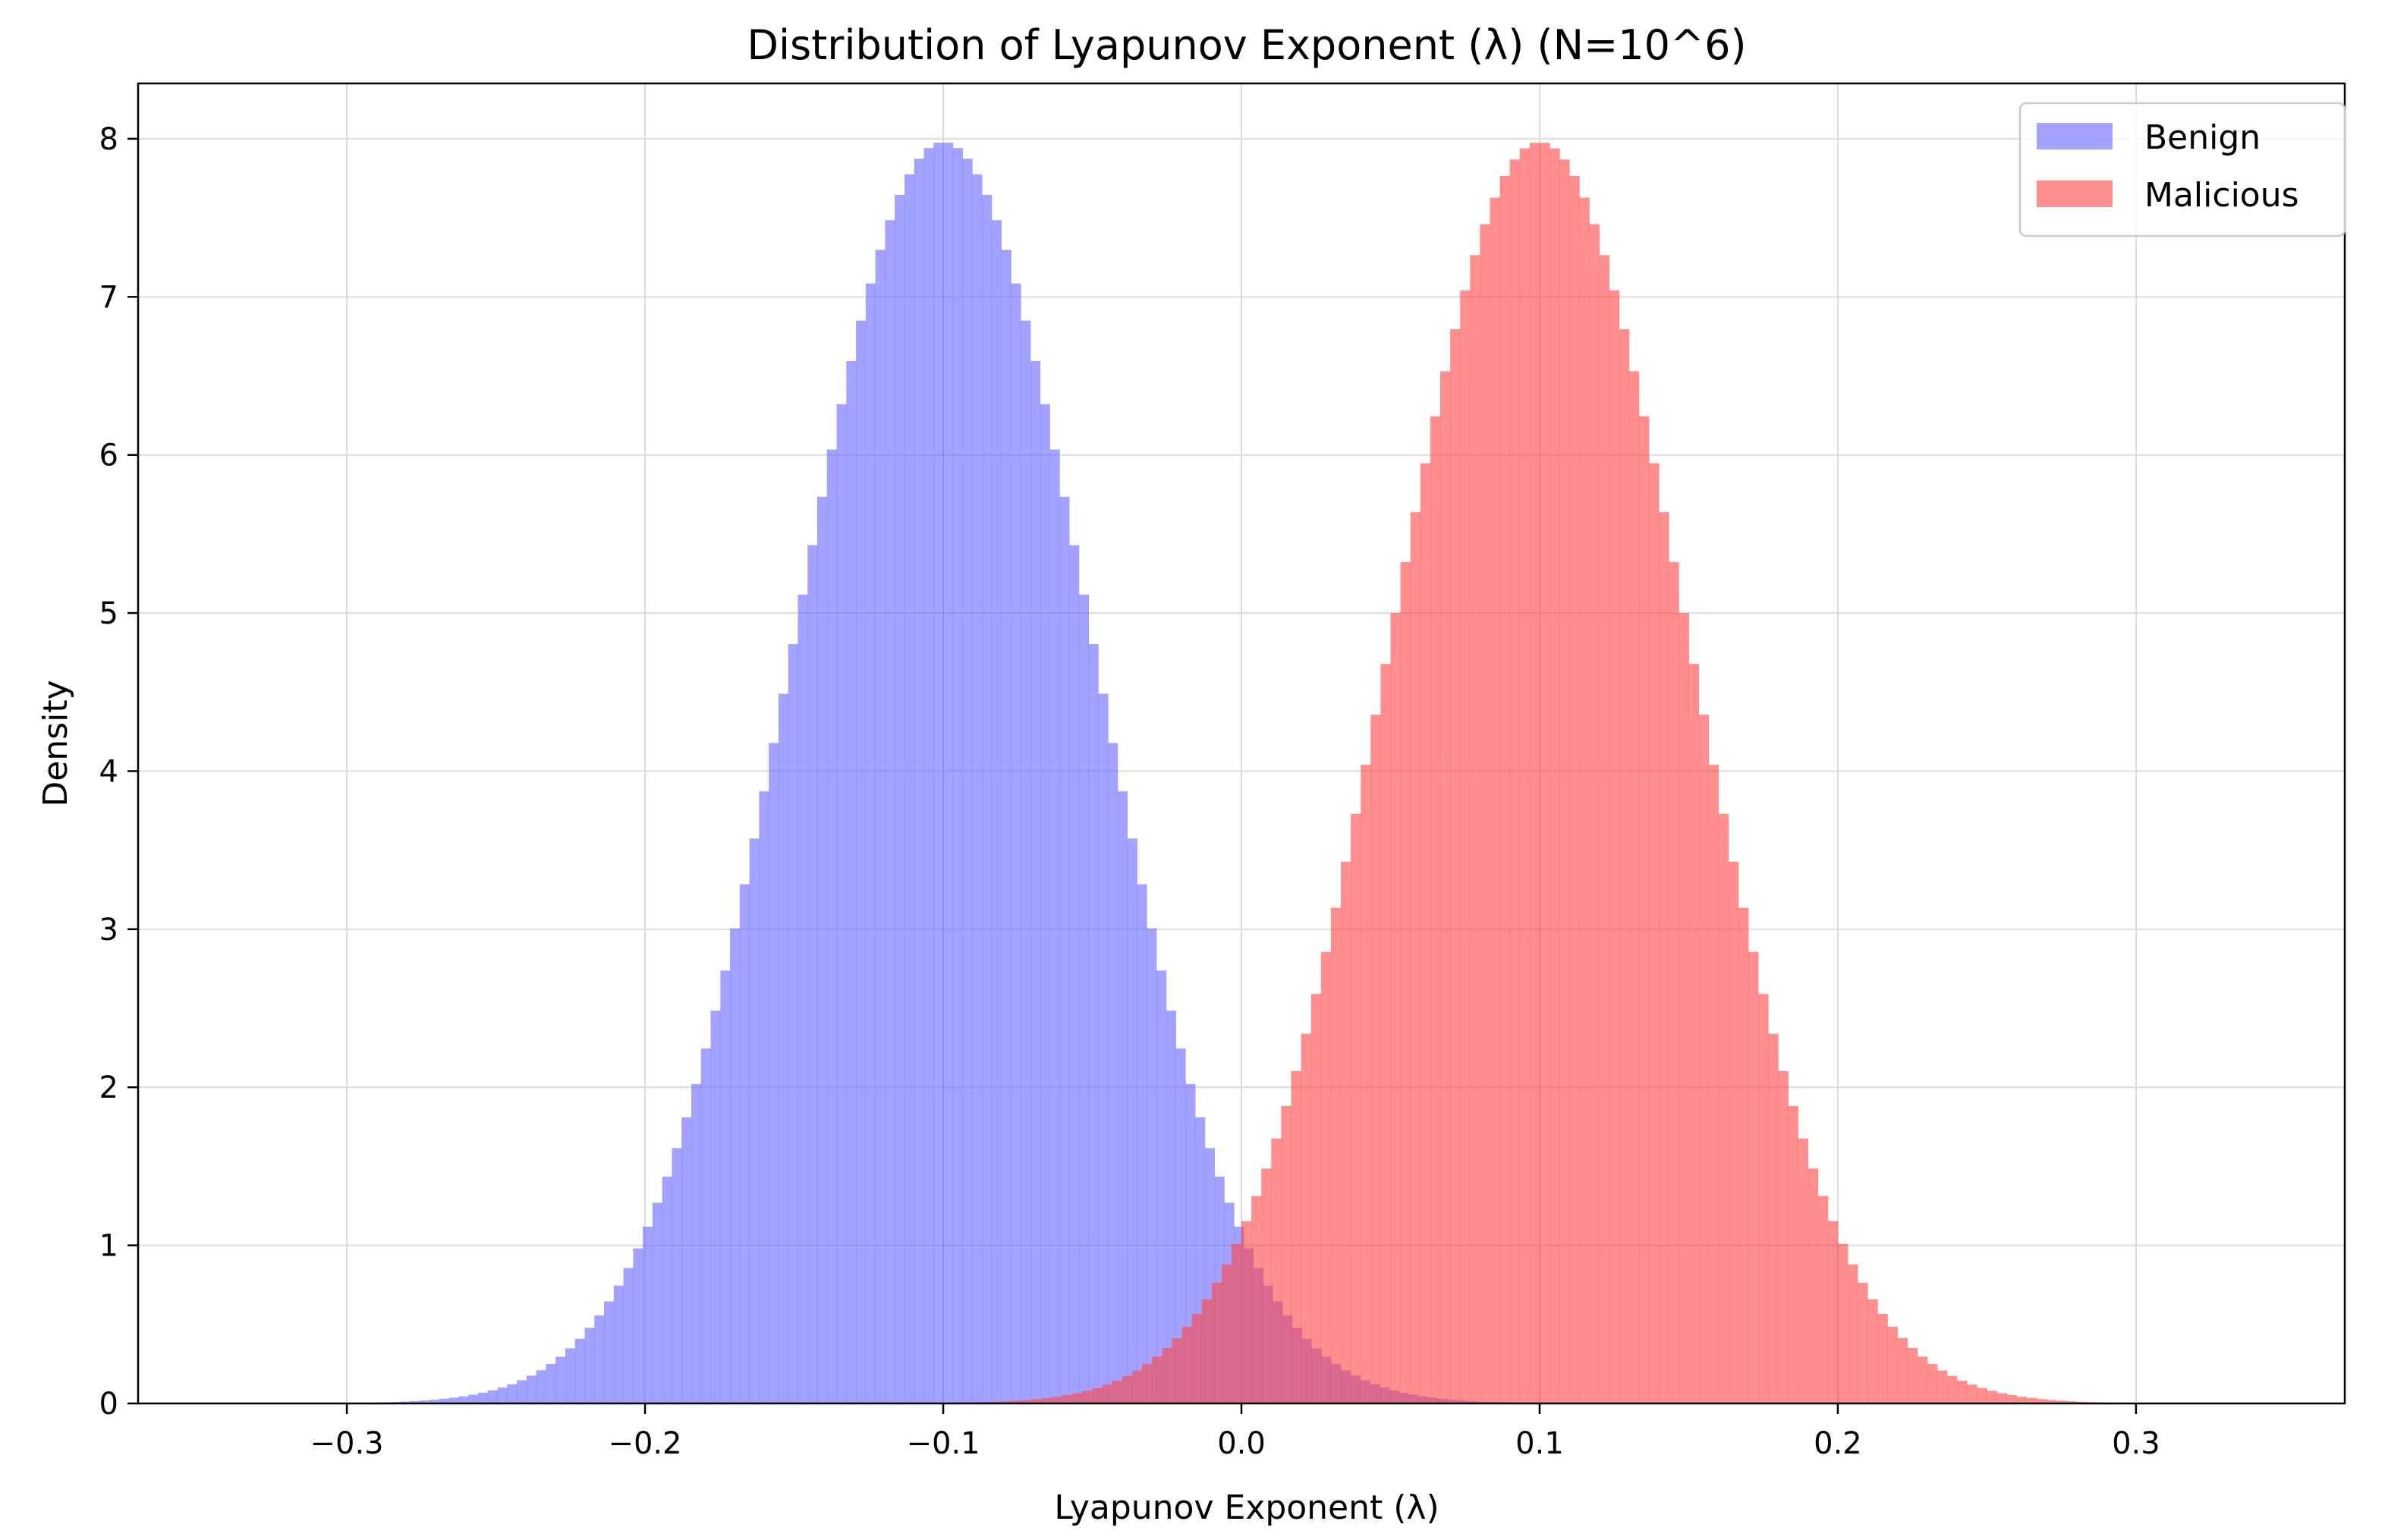 Image resolution: width=2388 pixels, height=1540 pixels. Describe the element at coordinates (644, 1443) in the screenshot. I see `x-tick-label: −0.2` at that location.